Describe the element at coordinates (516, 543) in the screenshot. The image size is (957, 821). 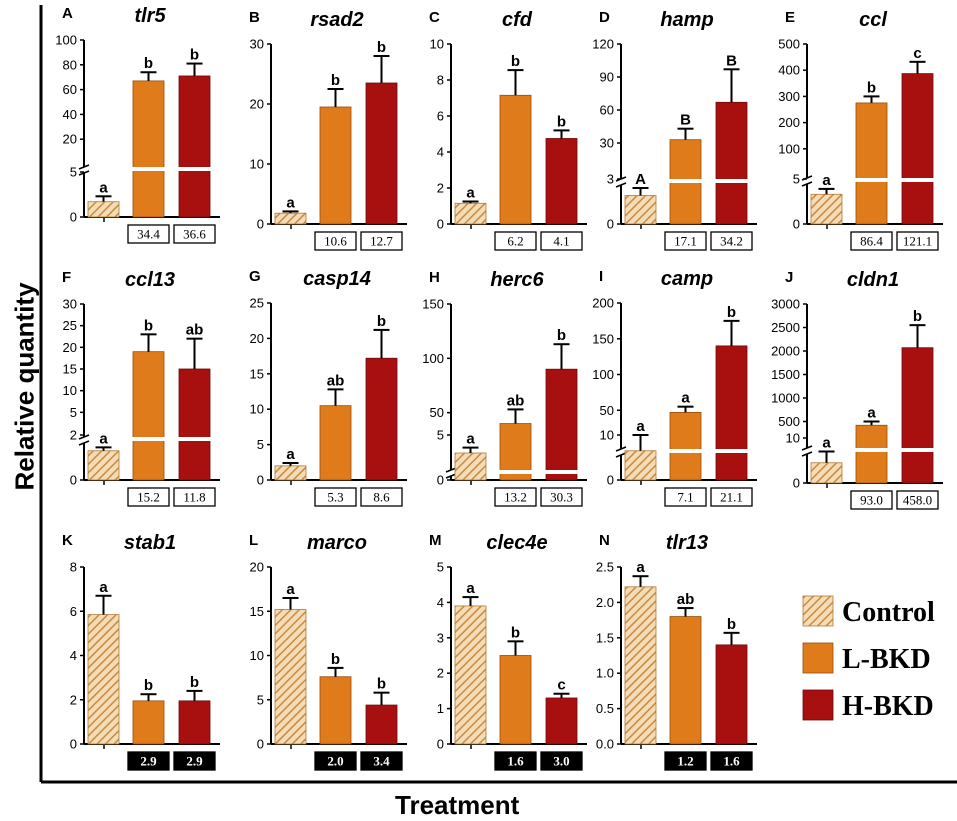
I see `gene-title: clec4e` at that location.